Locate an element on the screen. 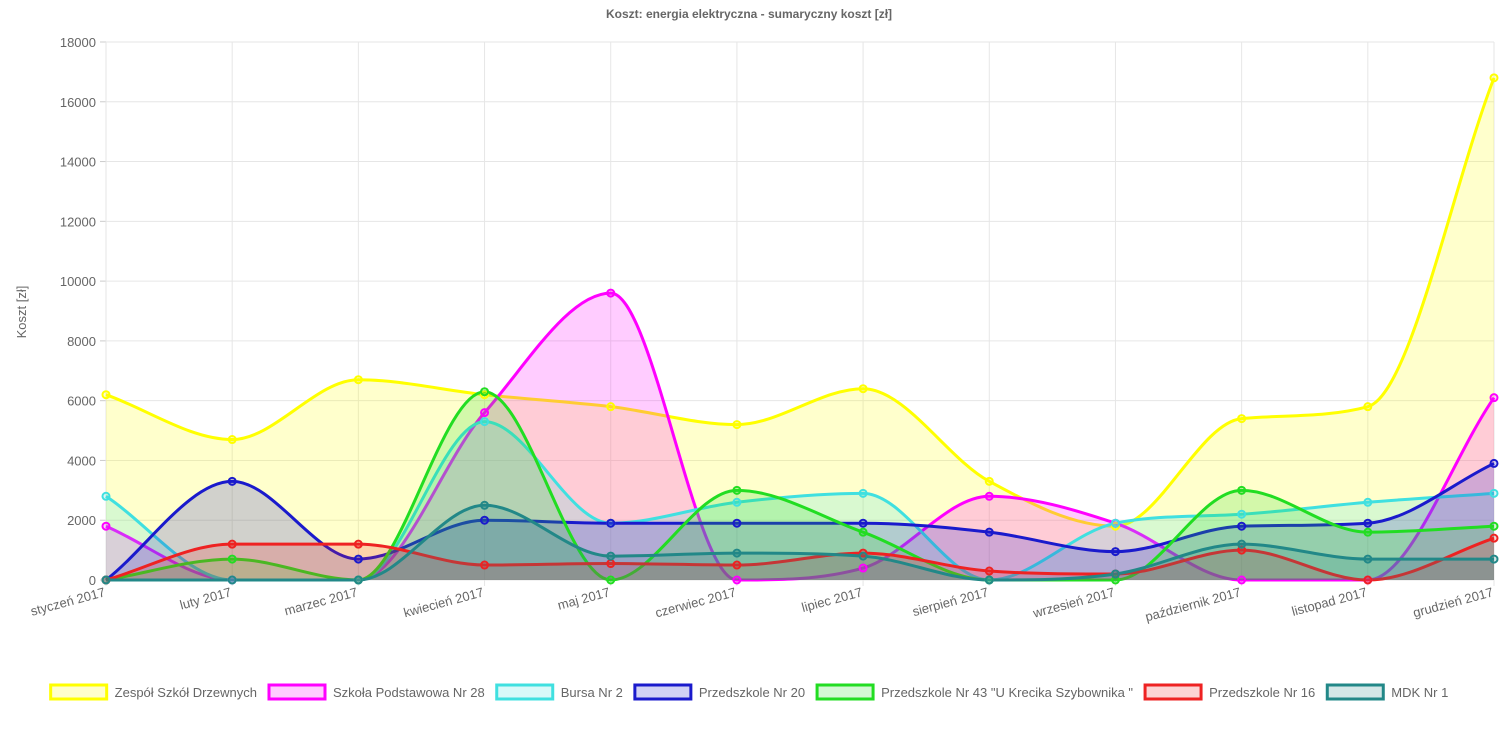  legend-item: MDK Nr 1 is located at coordinates (1386, 692).